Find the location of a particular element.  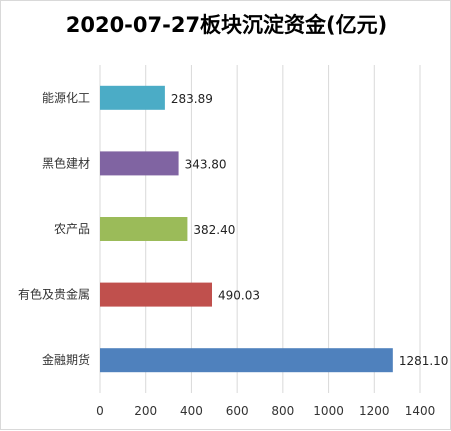

data-label: 1281.10 is located at coordinates (424, 361).